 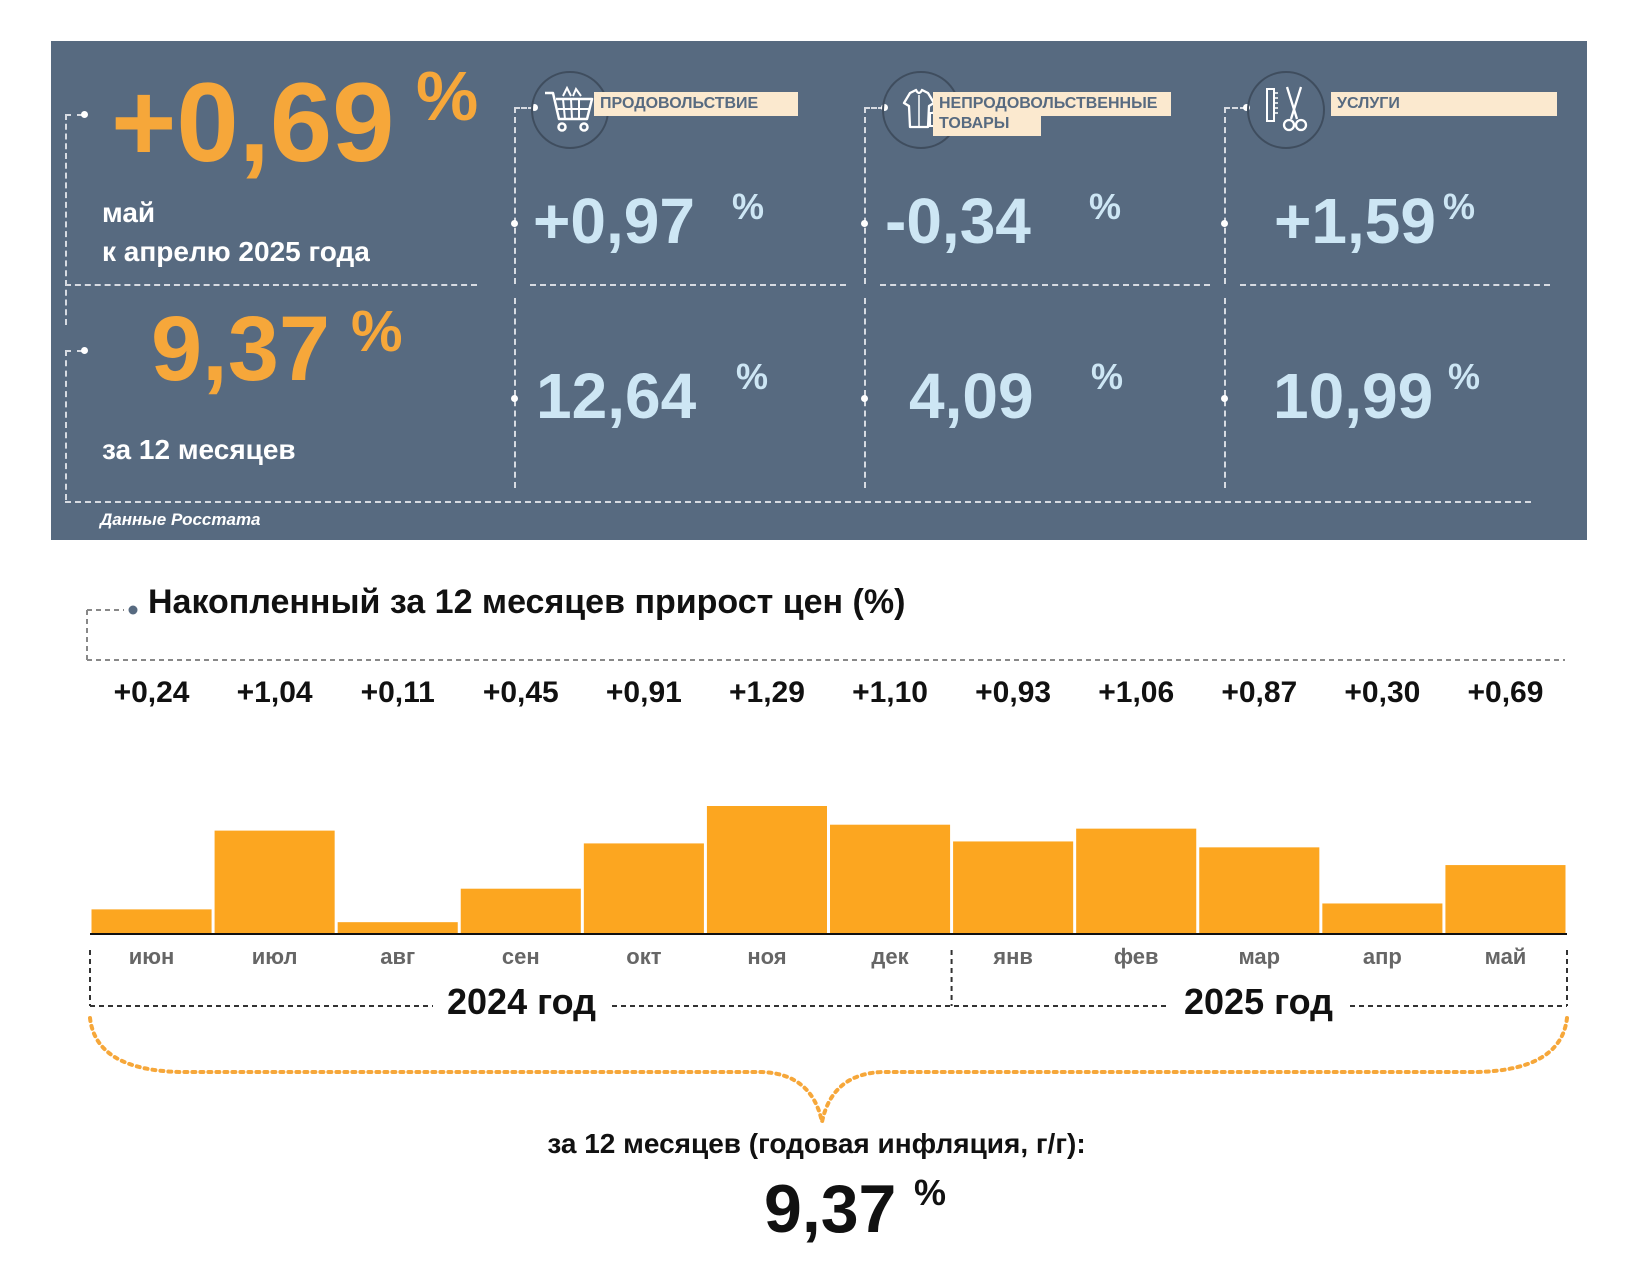 I want to click on month-label-окт: окт, so click(x=644, y=956).